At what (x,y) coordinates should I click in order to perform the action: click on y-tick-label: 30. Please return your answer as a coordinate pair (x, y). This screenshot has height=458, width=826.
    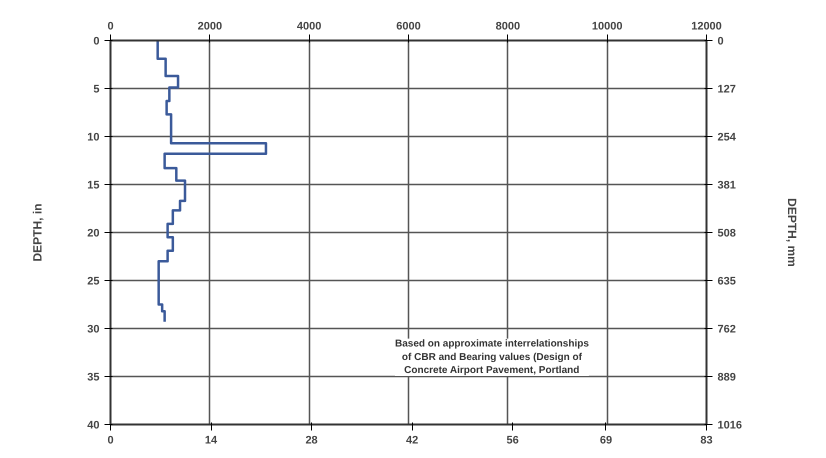
    Looking at the image, I should click on (93, 330).